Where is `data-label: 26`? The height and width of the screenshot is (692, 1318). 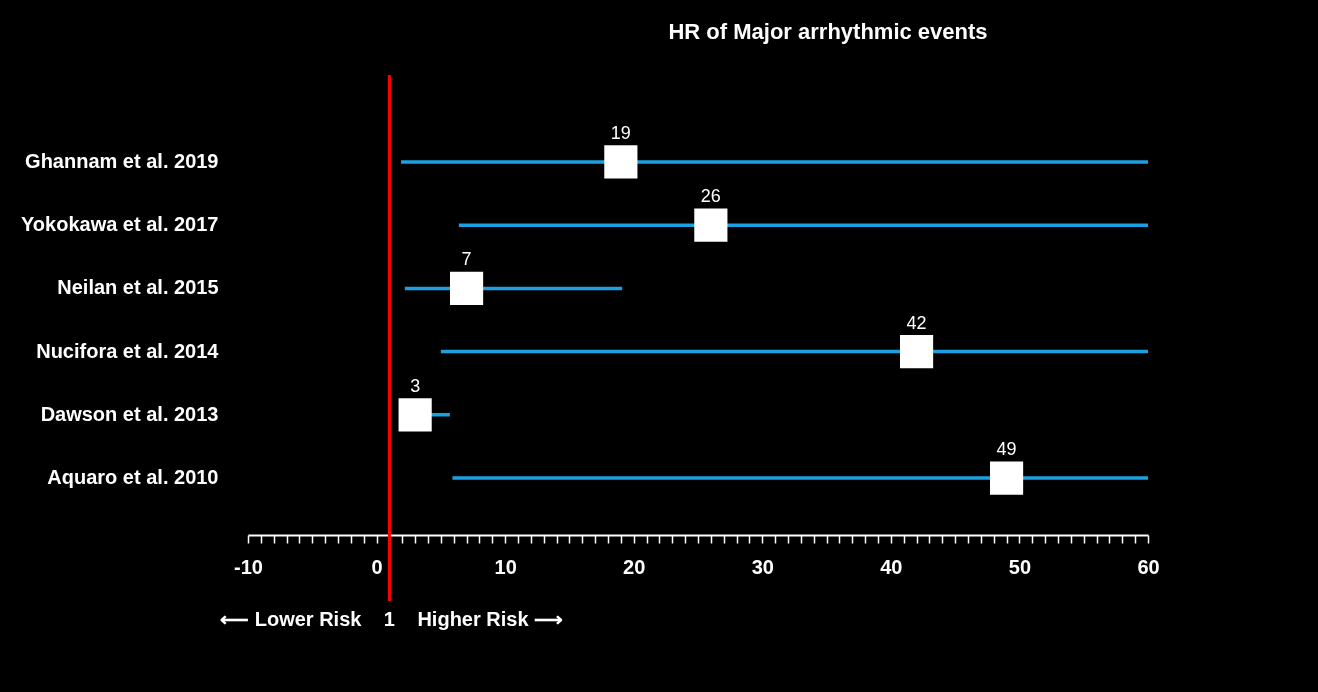 data-label: 26 is located at coordinates (710, 196).